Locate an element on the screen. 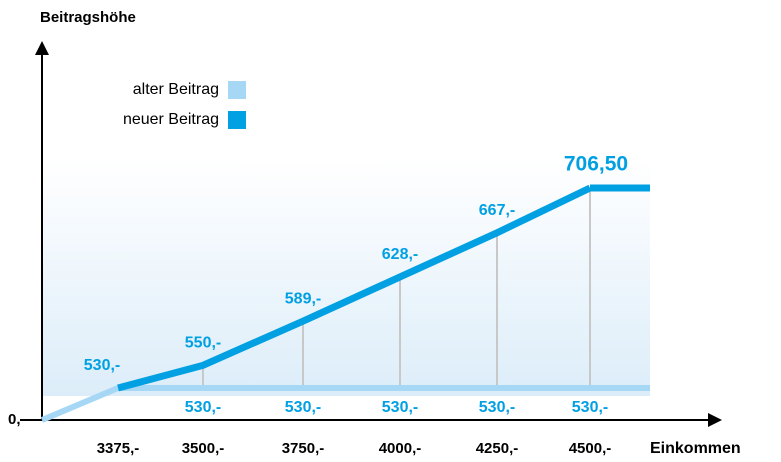 The width and height of the screenshot is (781, 462). legend-label: neuer Beitrag is located at coordinates (171, 119).